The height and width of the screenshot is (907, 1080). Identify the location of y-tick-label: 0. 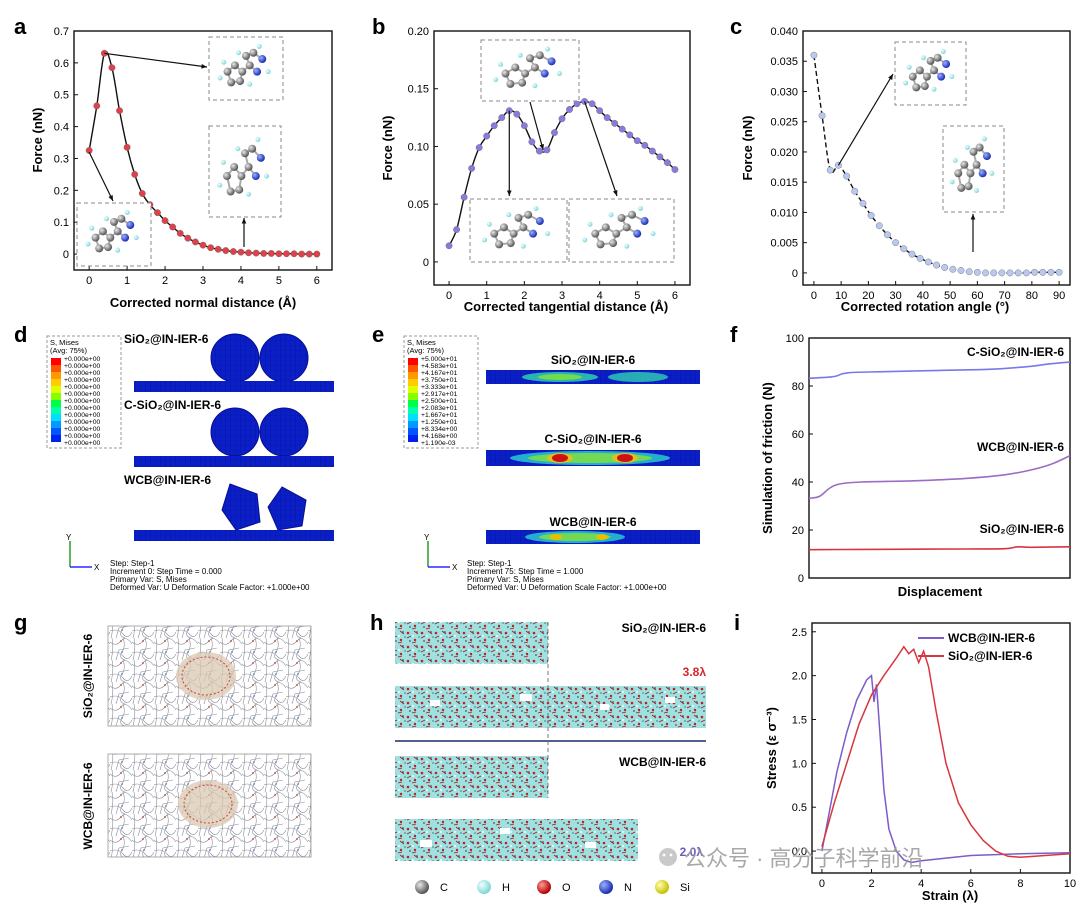
(801, 579).